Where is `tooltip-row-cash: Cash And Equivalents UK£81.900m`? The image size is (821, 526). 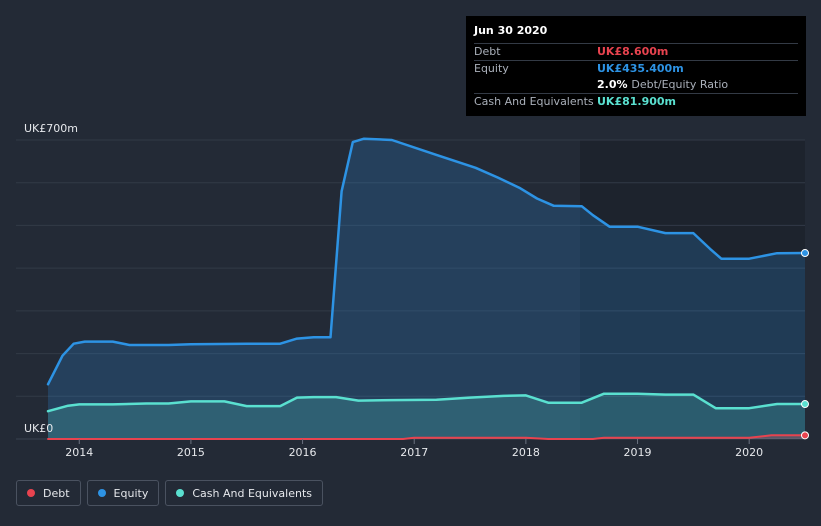 tooltip-row-cash: Cash And Equivalents UK£81.900m is located at coordinates (636, 101).